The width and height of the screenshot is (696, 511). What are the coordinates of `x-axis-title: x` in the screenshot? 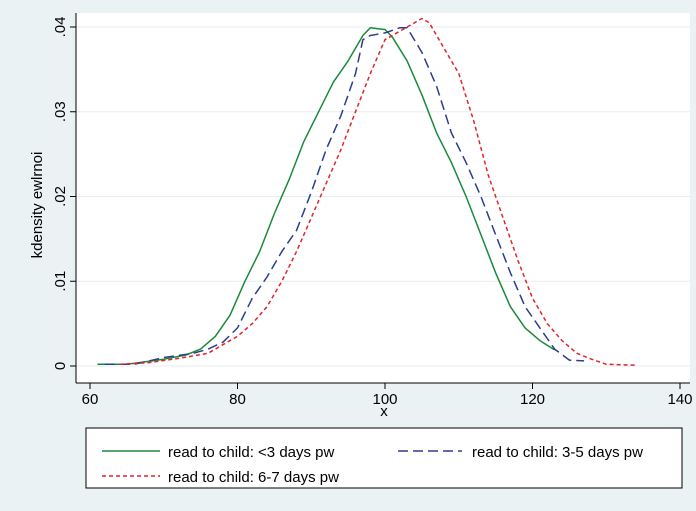 It's located at (384, 411).